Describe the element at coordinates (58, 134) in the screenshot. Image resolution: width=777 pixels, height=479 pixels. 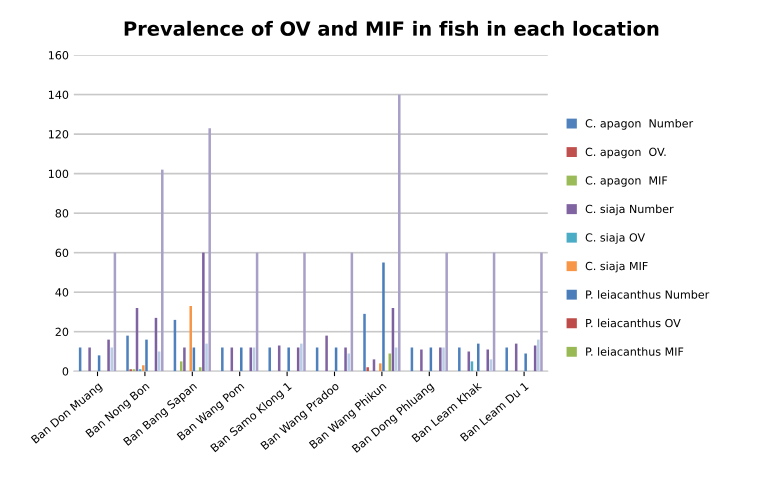
I see `y-tick-label: 120` at that location.